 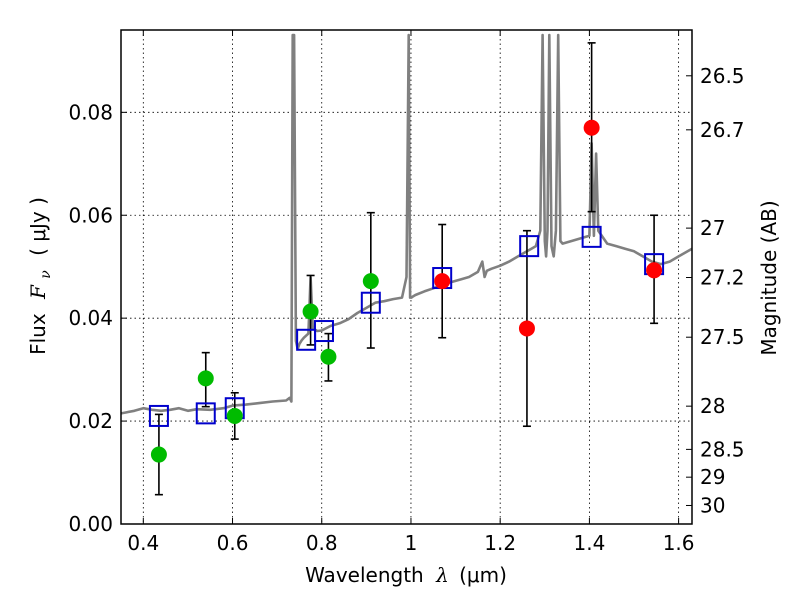 I want to click on x-axis-label-symbol: λ, so click(x=442, y=575).